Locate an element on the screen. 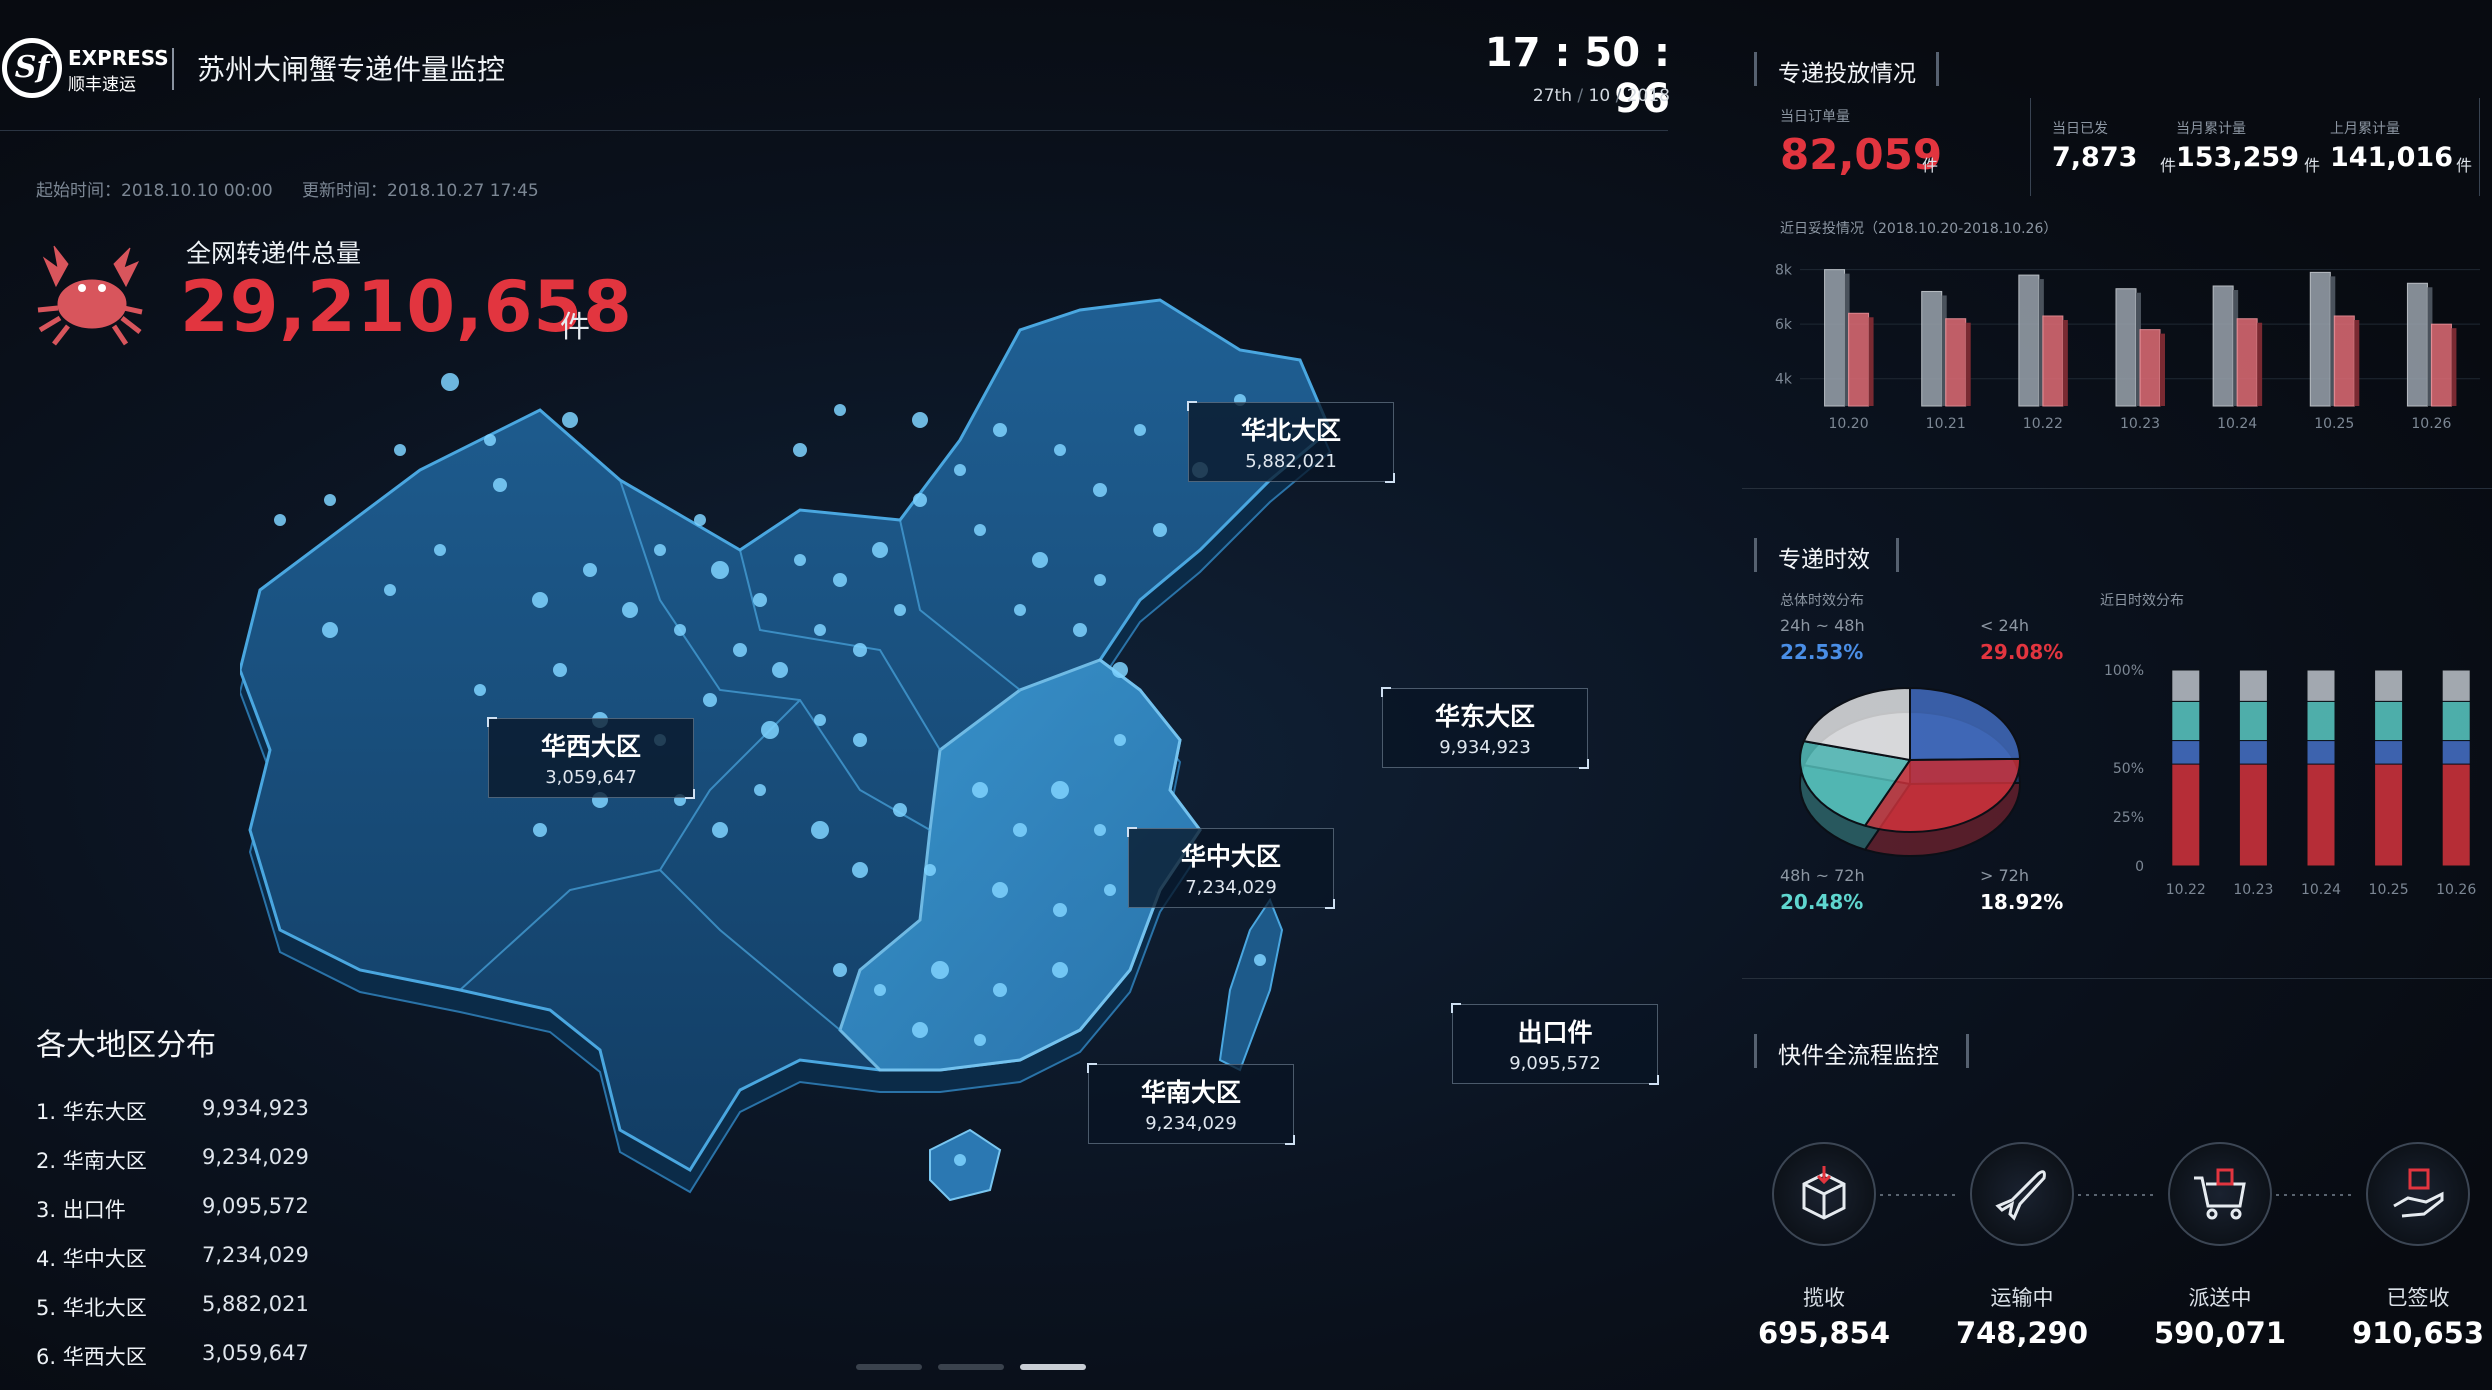 Image resolution: width=2492 pixels, height=1390 pixels. update-time: 更新时间：2018.10.27 17:45 is located at coordinates (420, 191).